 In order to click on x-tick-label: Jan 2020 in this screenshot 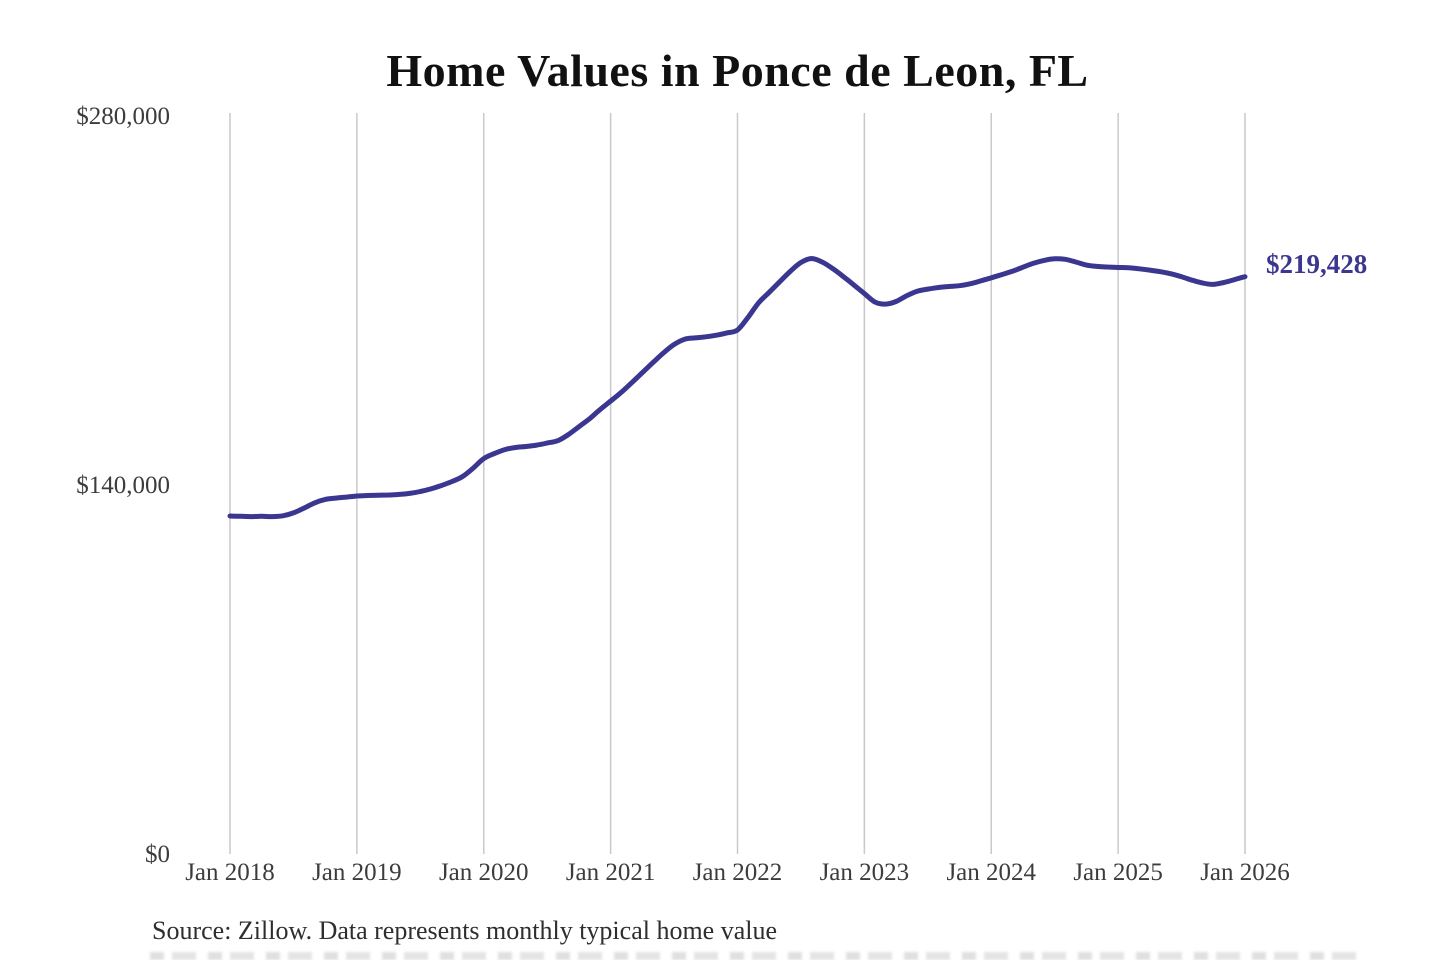, I will do `click(483, 872)`.